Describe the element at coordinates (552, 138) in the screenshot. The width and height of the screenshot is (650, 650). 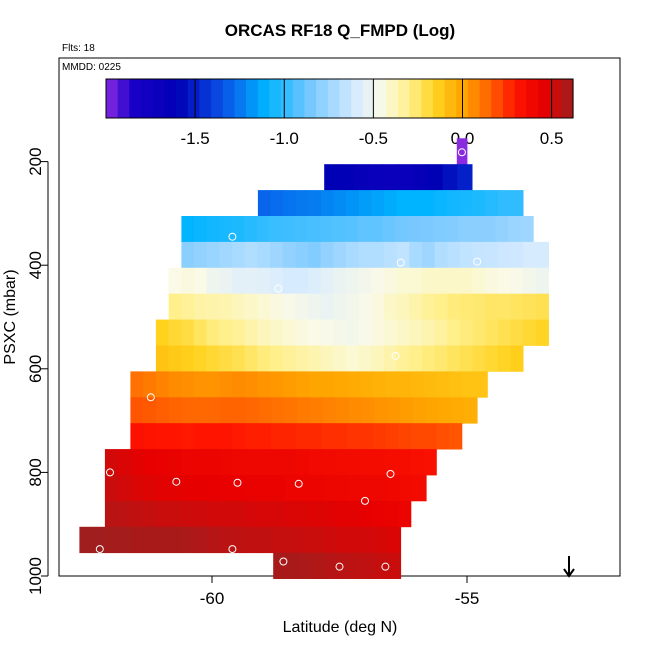
I see `colorbar-tick-label: 0.5` at that location.